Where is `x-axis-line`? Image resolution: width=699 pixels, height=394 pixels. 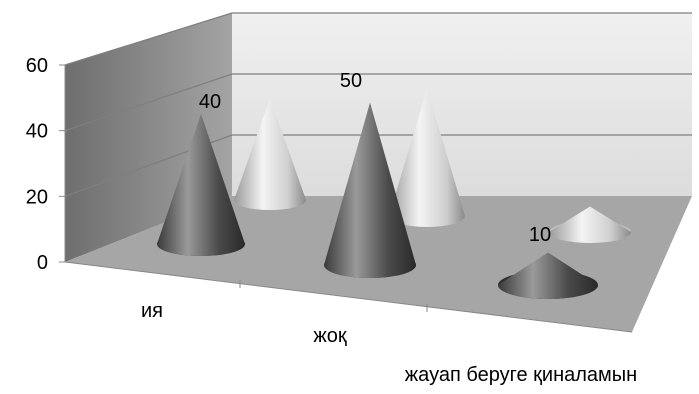
x-axis-line is located at coordinates (348, 297).